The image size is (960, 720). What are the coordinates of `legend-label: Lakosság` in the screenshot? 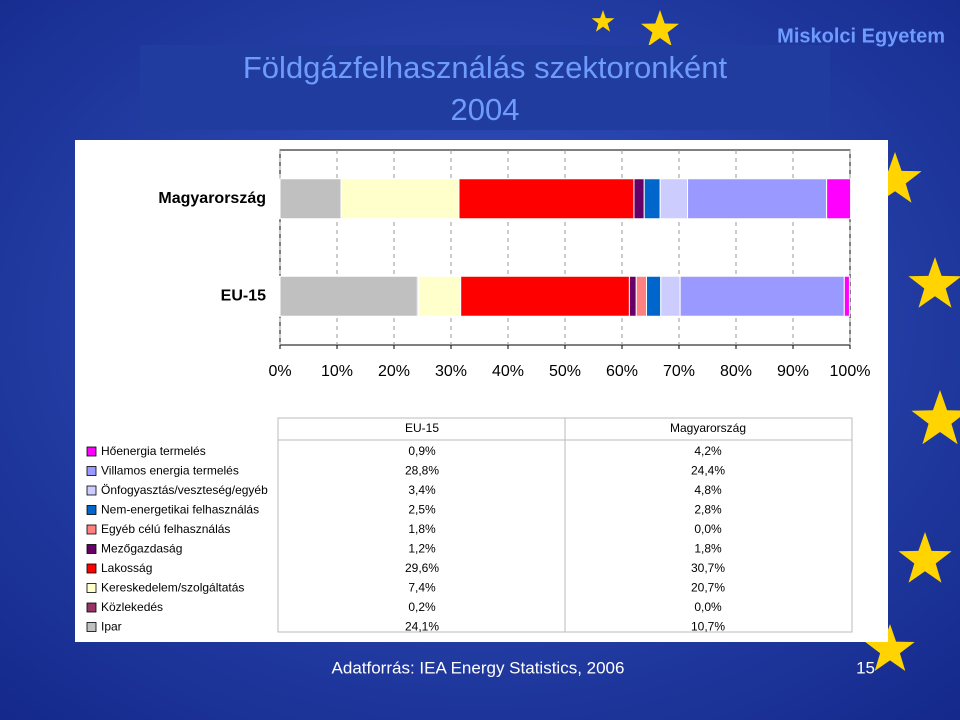 It's located at (126, 568).